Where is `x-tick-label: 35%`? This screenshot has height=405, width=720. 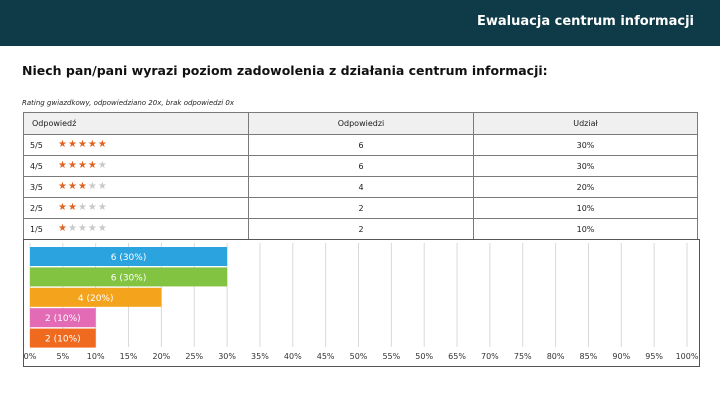 x-tick-label: 35% is located at coordinates (260, 356).